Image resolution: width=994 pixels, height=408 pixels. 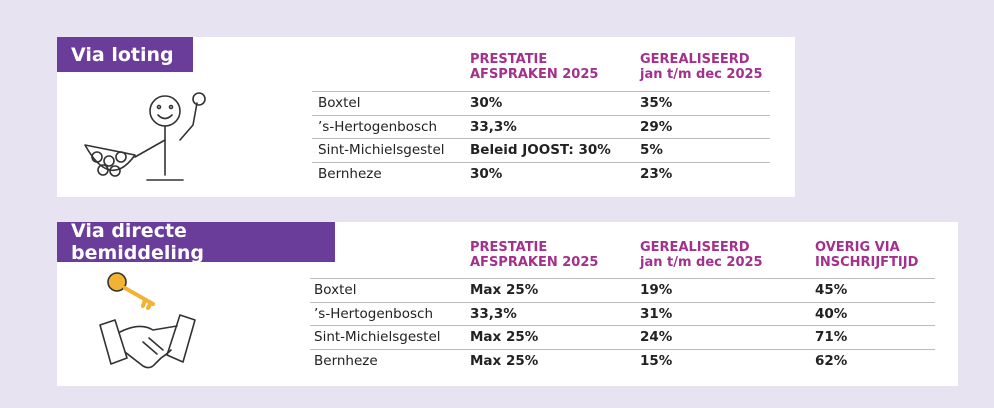 I want to click on column-header: OVERIG VIA, so click(x=857, y=247).